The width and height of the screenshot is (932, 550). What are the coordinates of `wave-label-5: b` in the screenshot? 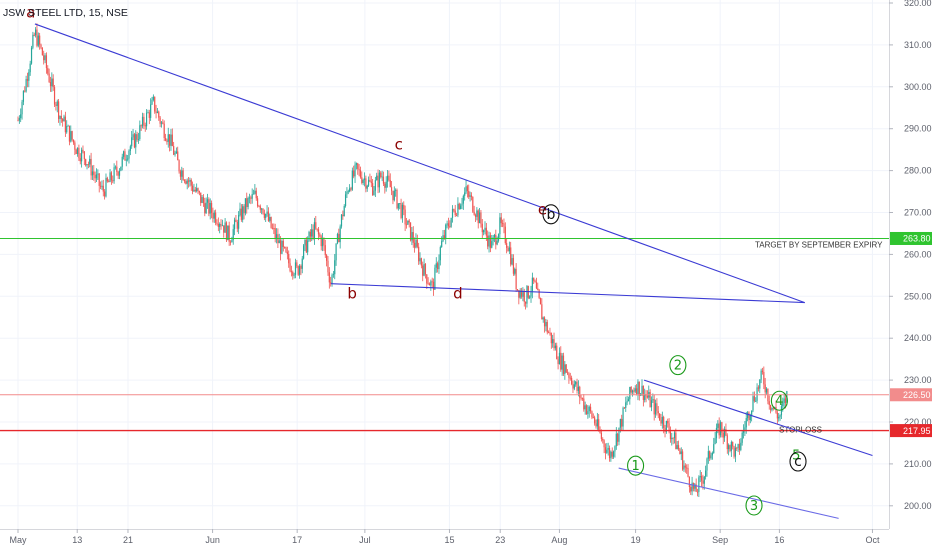 It's located at (551, 214).